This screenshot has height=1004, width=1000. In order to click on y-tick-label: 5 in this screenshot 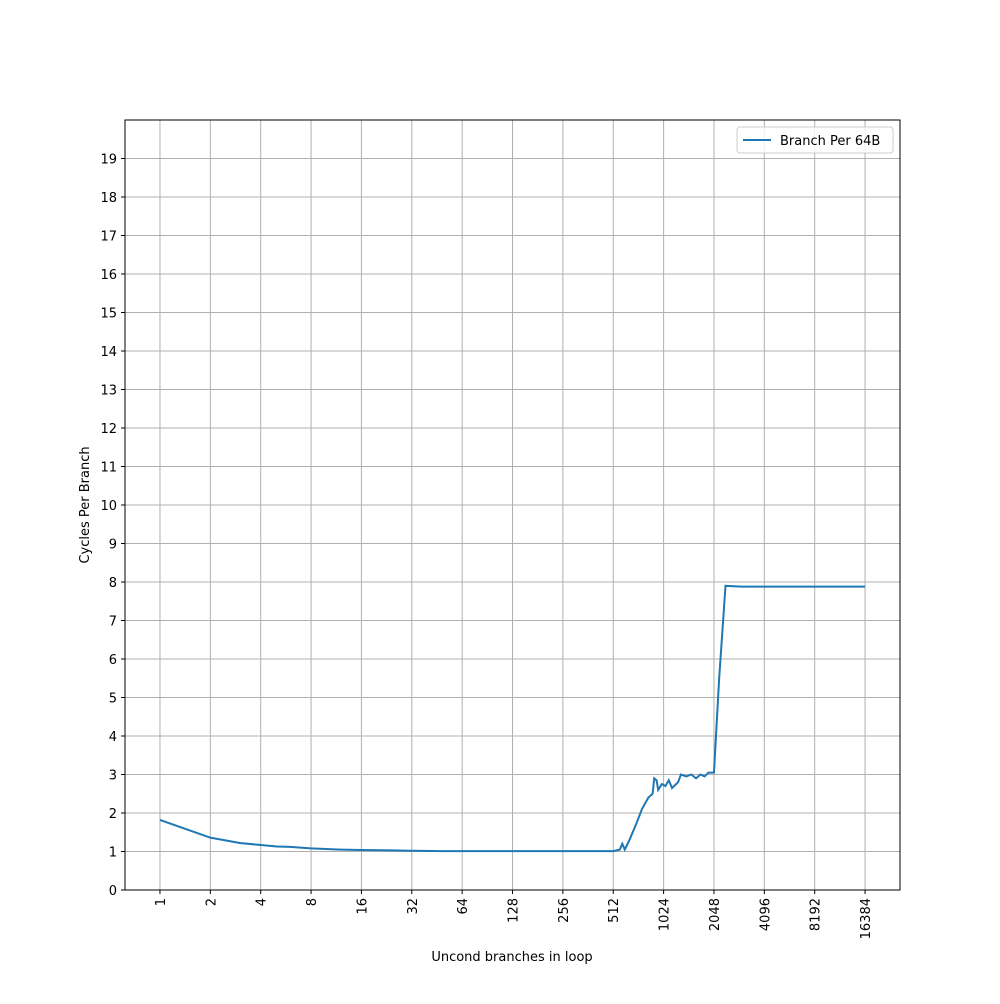, I will do `click(113, 699)`.